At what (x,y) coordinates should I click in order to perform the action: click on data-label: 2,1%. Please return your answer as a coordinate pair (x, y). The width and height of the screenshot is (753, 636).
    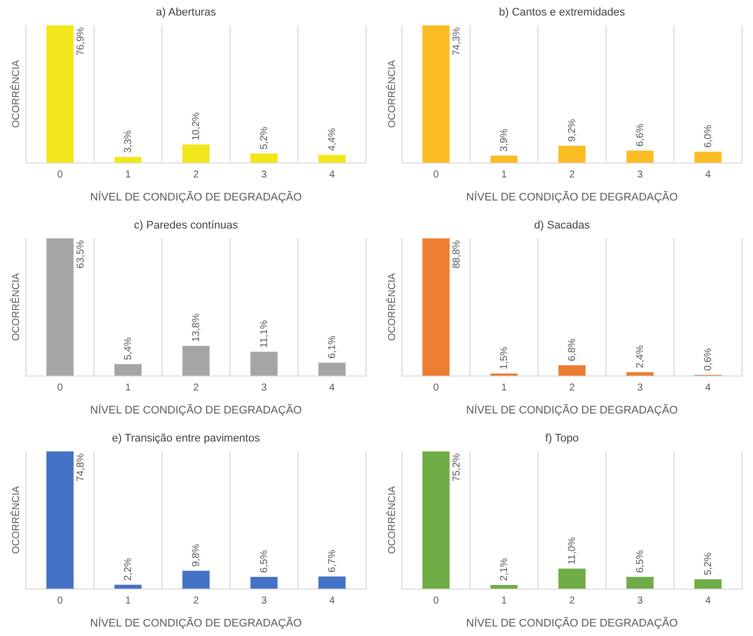
    Looking at the image, I should click on (504, 569).